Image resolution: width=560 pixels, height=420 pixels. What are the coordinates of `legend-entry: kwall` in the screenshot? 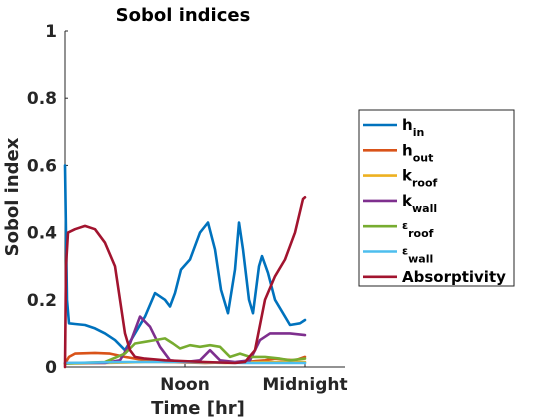 It's located at (419, 203).